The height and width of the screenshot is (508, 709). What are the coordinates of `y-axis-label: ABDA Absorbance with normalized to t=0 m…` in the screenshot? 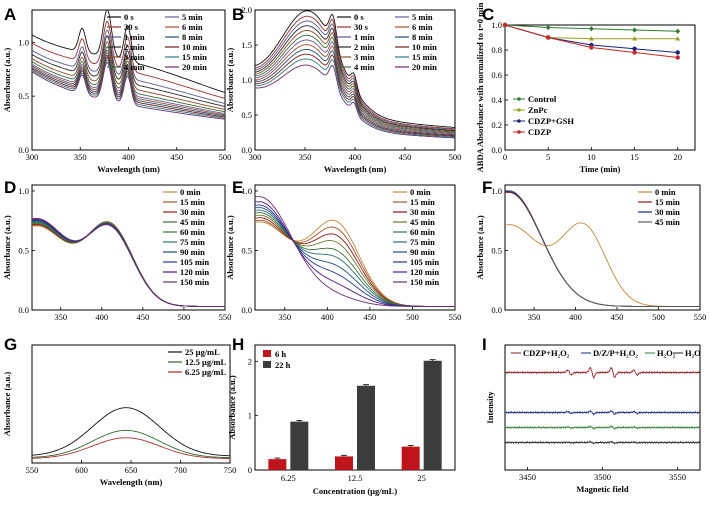 It's located at (480, 87).